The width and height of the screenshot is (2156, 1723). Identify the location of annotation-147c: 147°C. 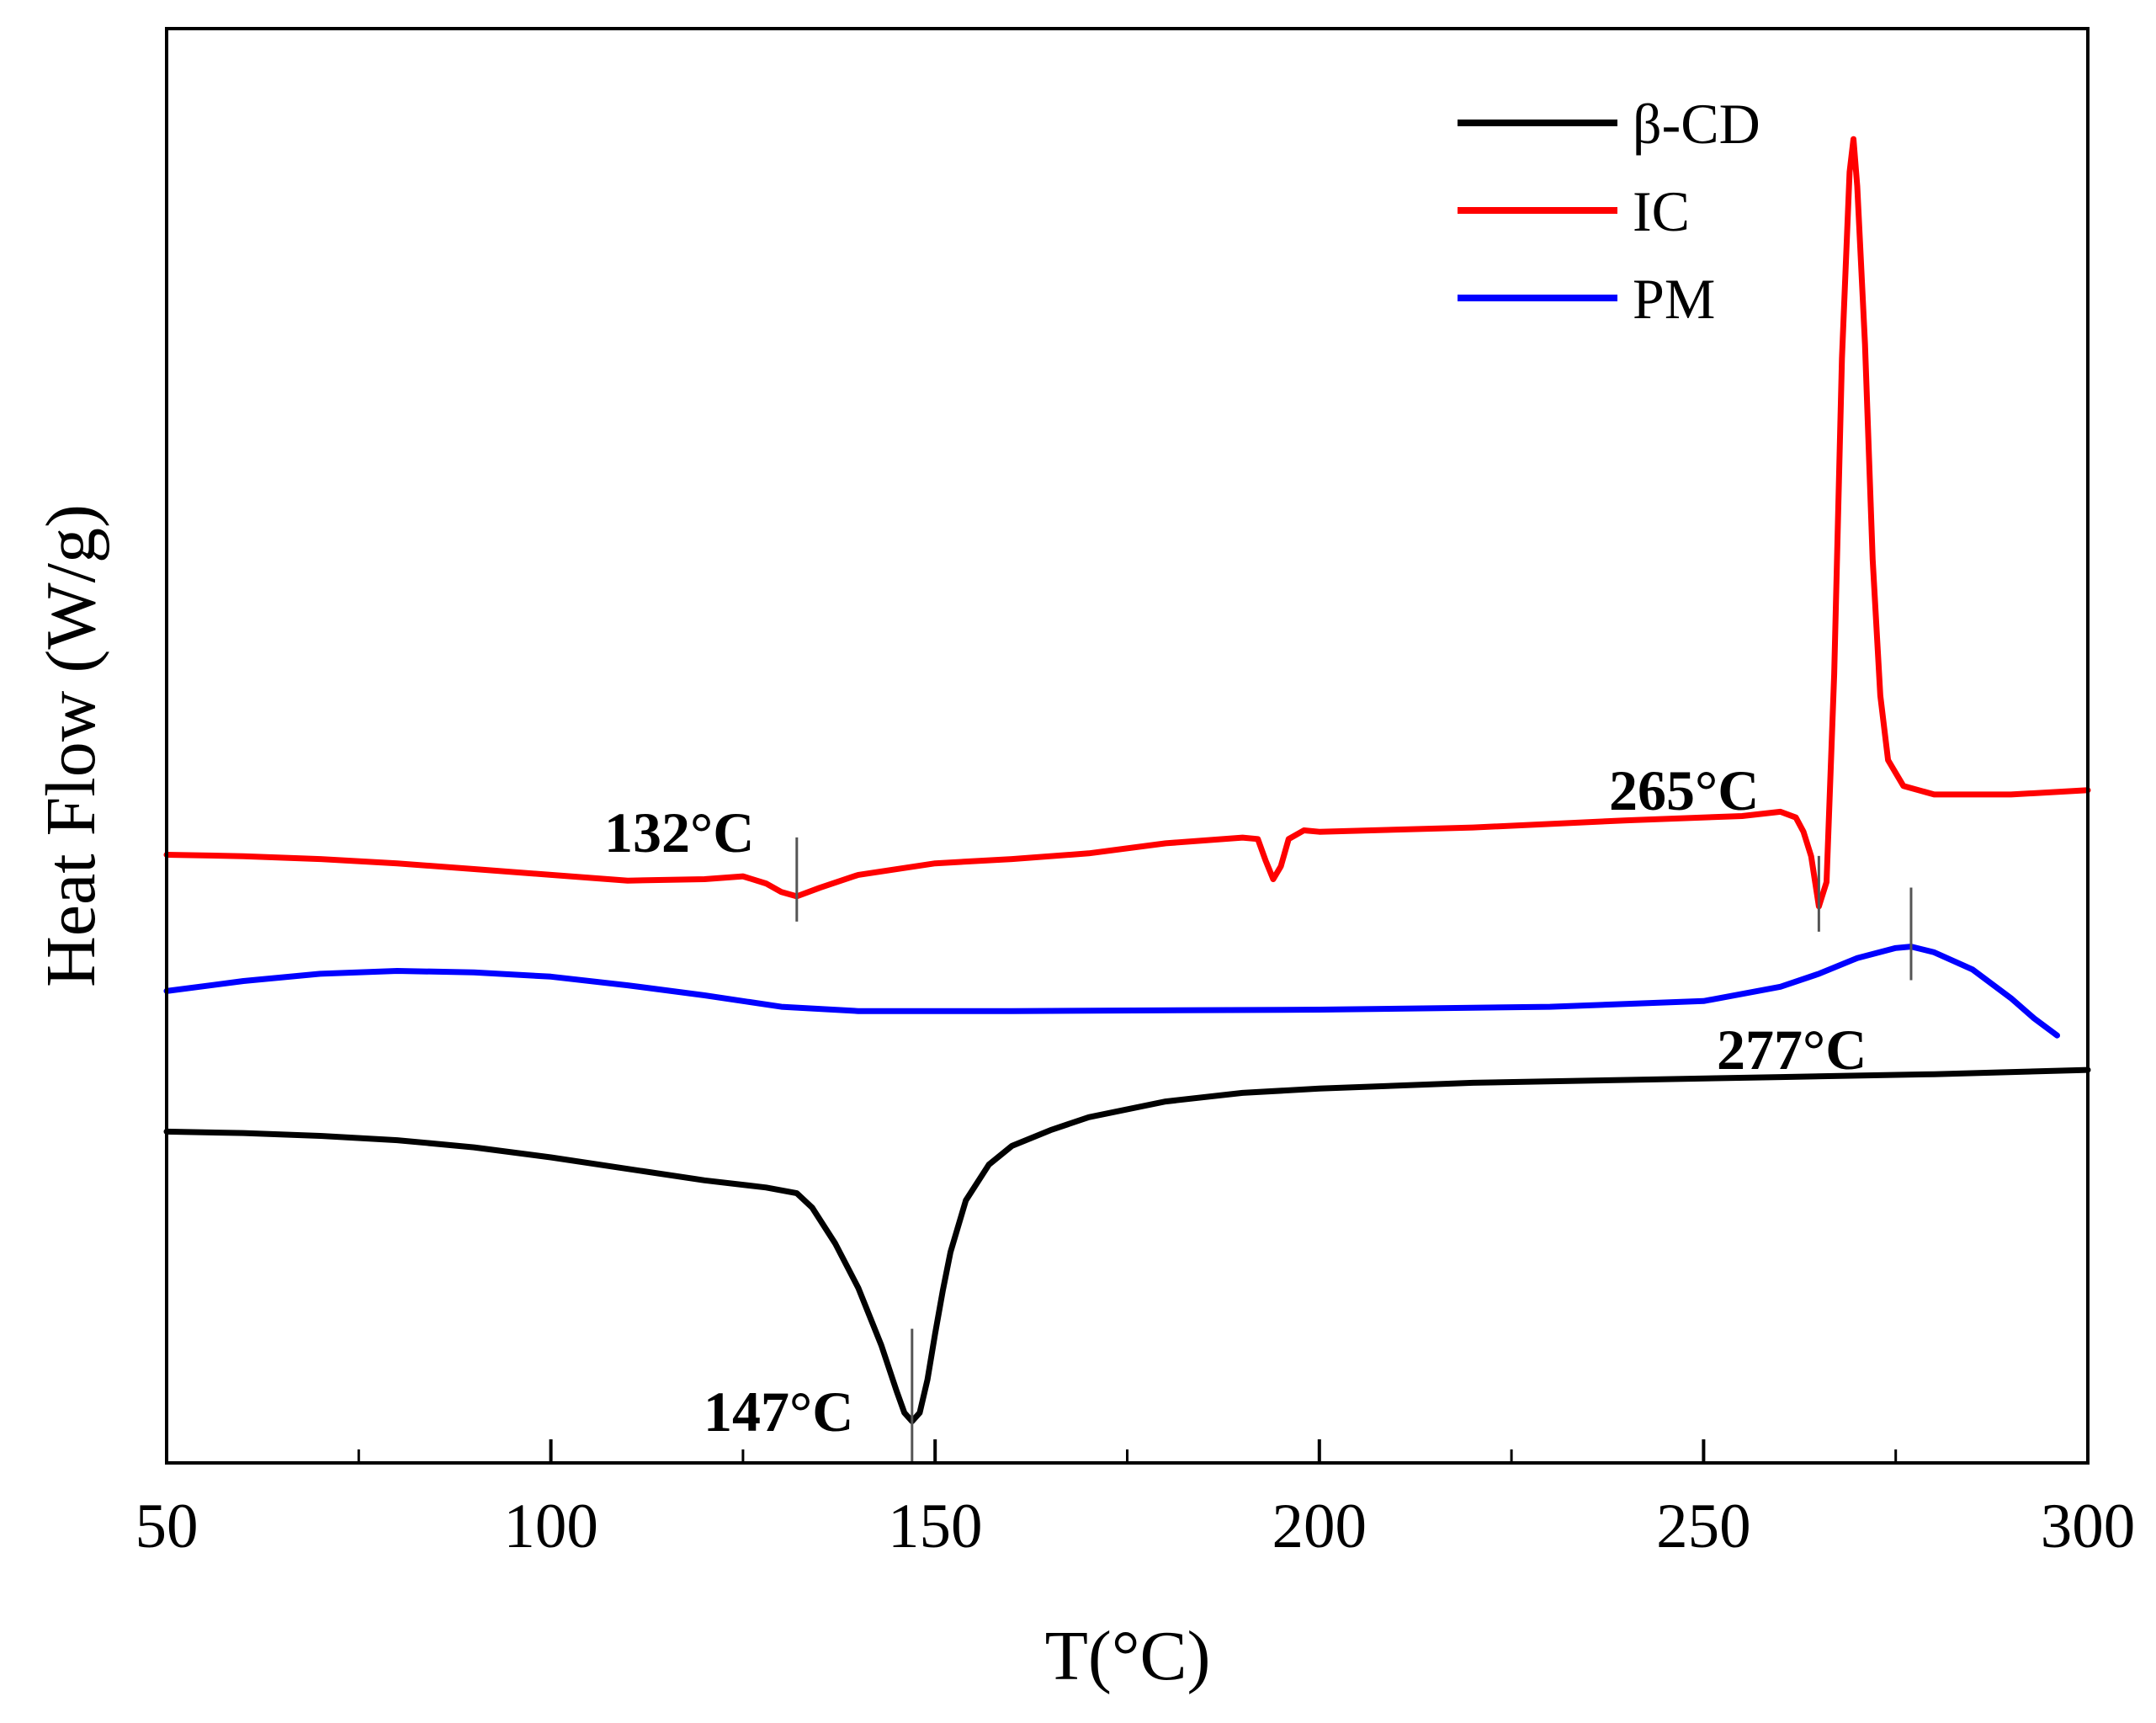
(778, 1412).